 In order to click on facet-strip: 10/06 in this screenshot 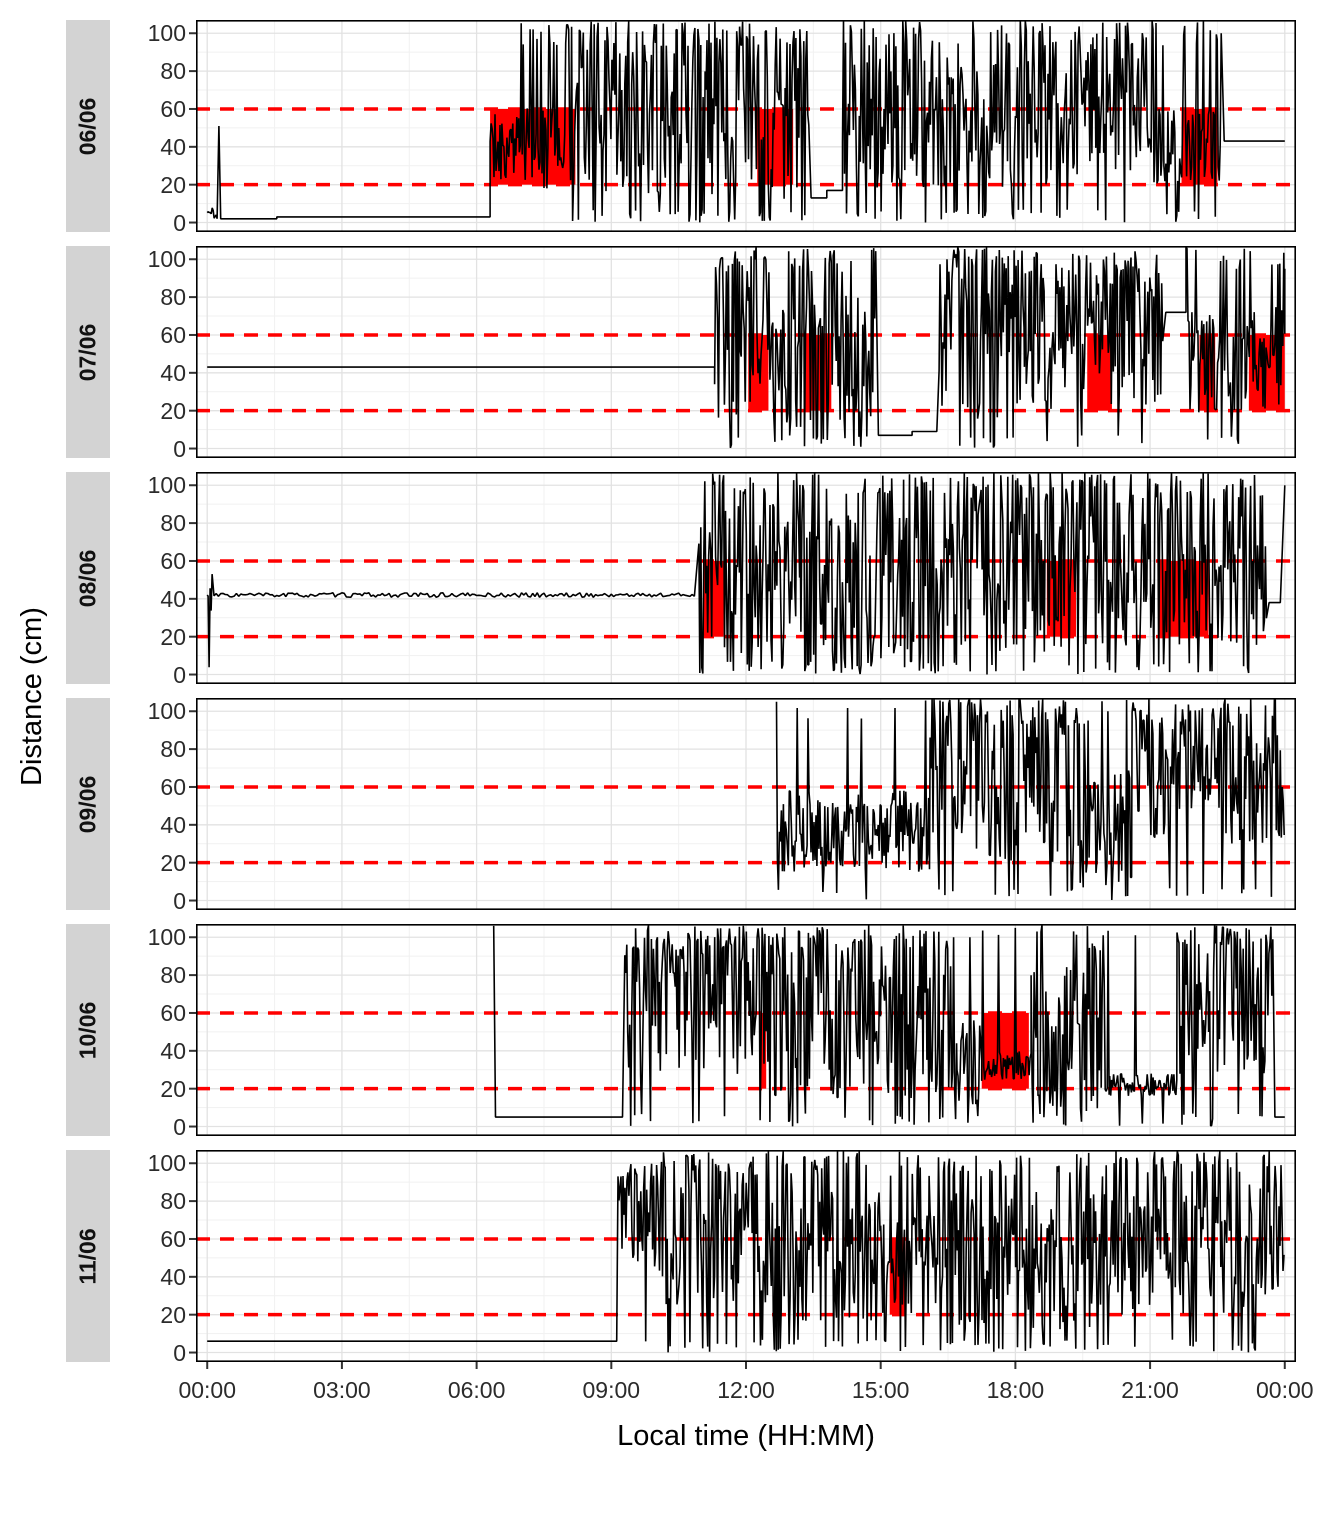, I will do `click(88, 1030)`.